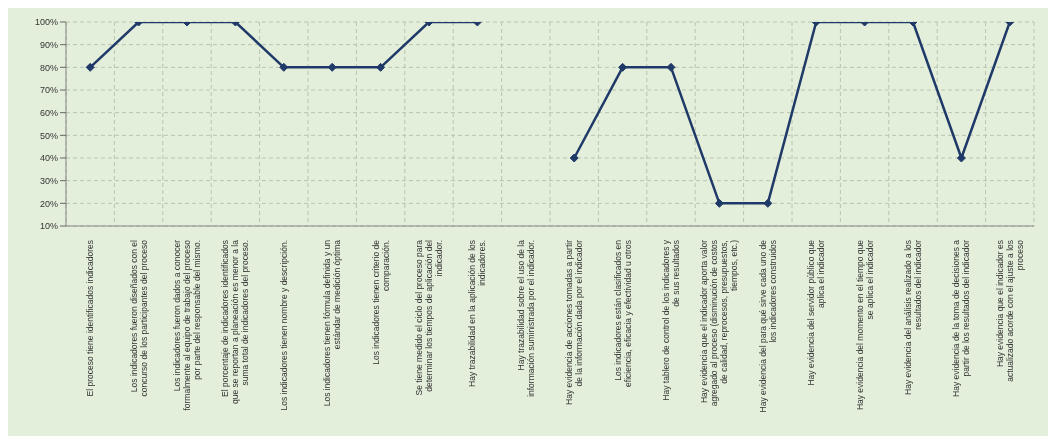 This screenshot has width=1048, height=436. Describe the element at coordinates (283, 325) in the screenshot. I see `x-tick-label: Los indicadores tienen nombre y descripción.` at that location.